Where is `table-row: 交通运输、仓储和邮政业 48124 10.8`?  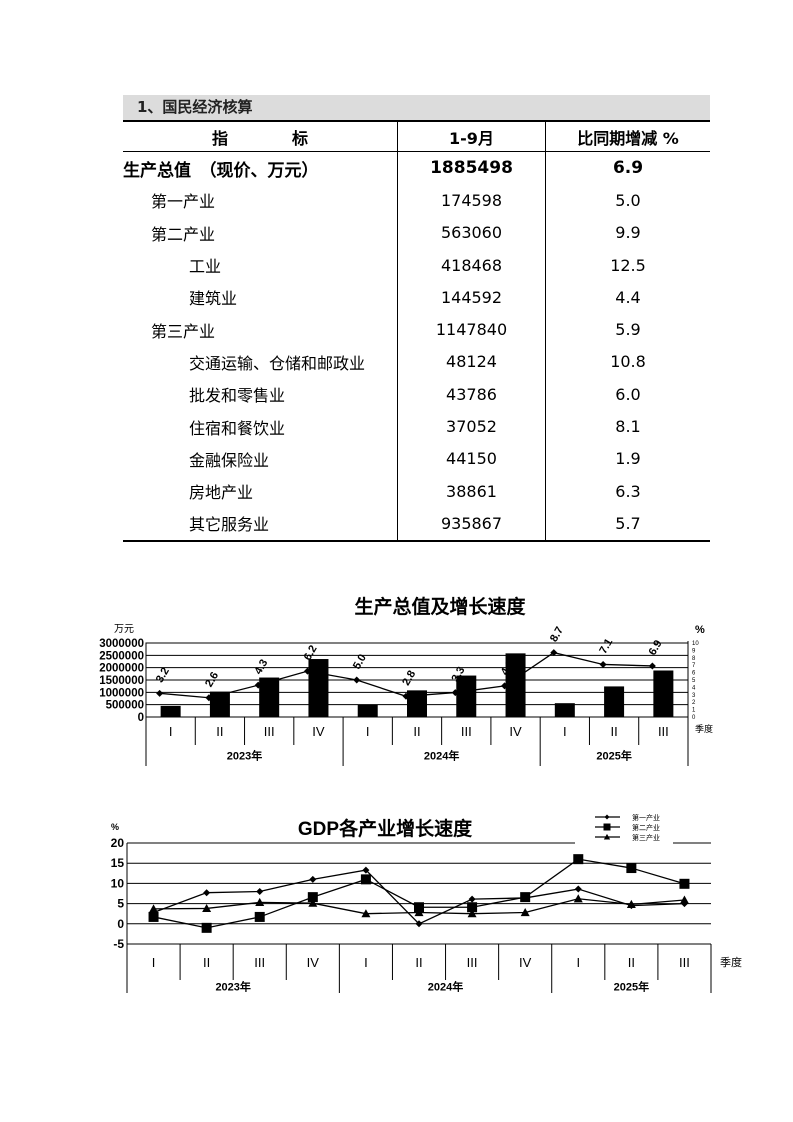
table-row: 交通运输、仓储和邮政业 48124 10.8 is located at coordinates (416, 362).